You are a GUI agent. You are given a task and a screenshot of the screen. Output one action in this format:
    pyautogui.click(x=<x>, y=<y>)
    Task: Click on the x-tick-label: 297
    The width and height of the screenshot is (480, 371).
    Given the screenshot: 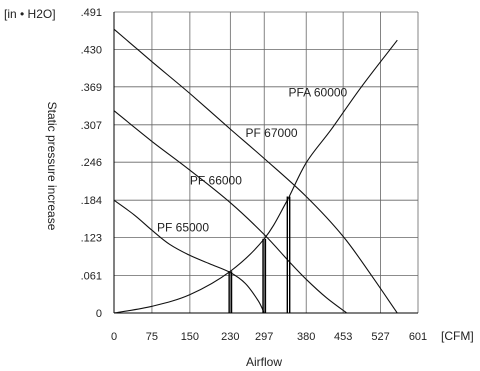 What is the action you would take?
    pyautogui.click(x=264, y=337)
    